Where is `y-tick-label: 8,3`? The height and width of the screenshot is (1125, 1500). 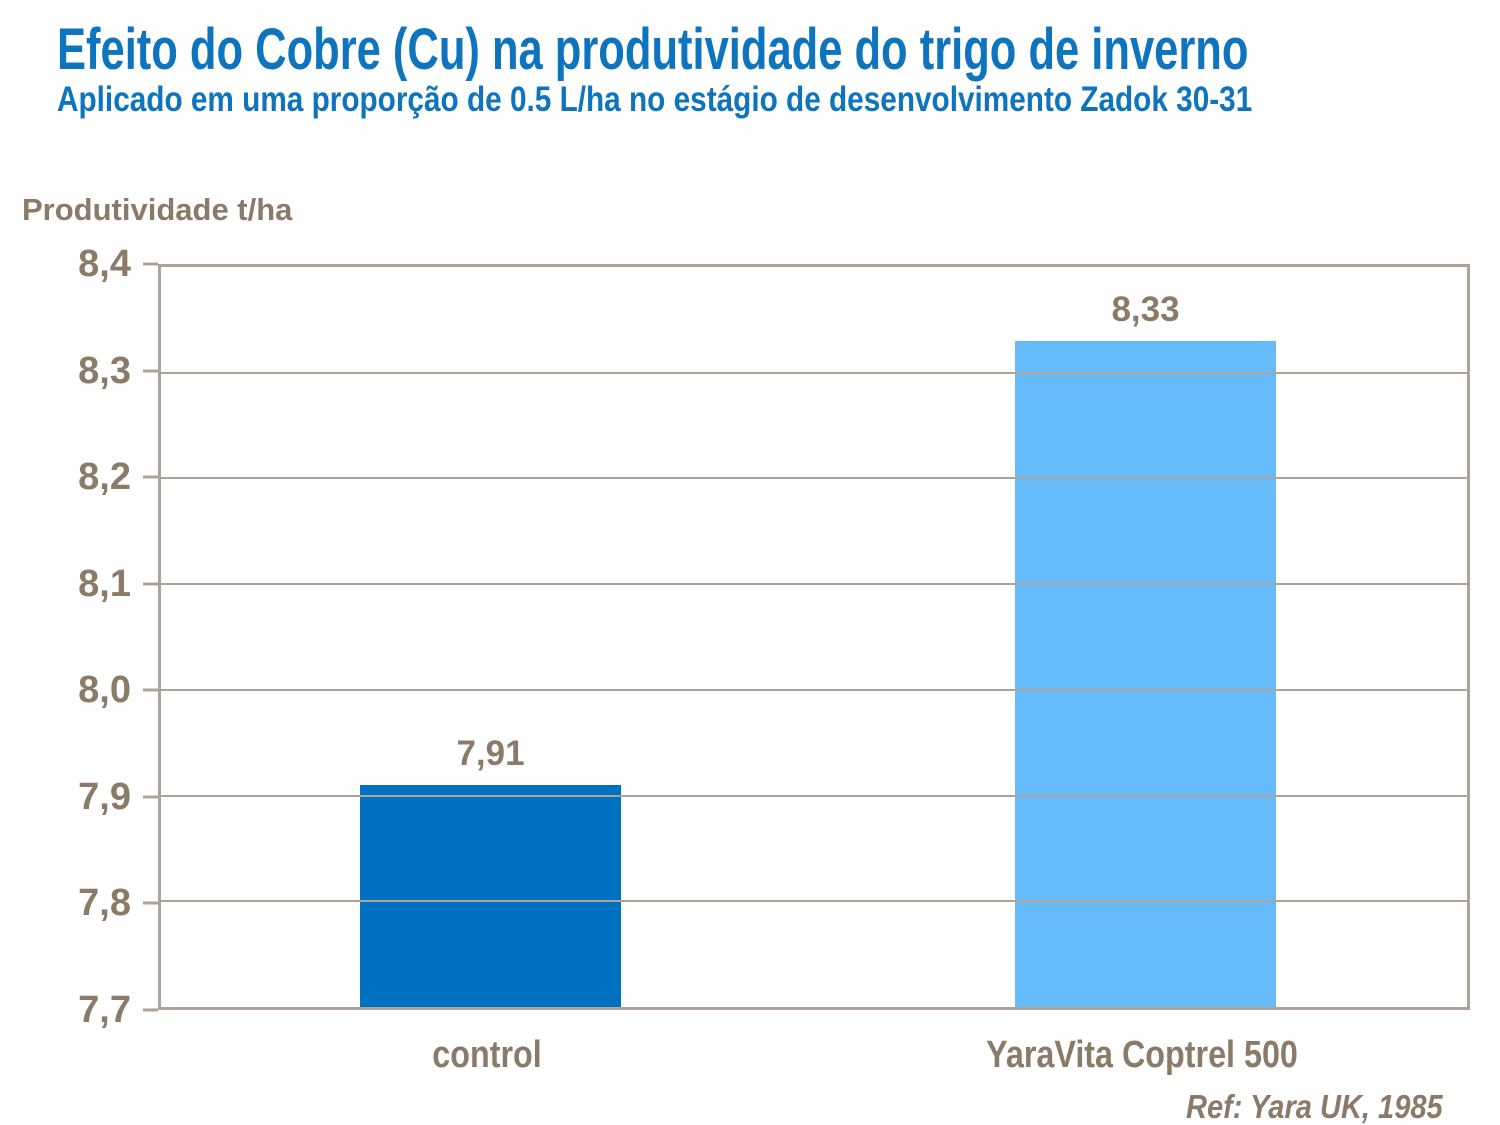
y-tick-label: 8,3 is located at coordinates (104, 370).